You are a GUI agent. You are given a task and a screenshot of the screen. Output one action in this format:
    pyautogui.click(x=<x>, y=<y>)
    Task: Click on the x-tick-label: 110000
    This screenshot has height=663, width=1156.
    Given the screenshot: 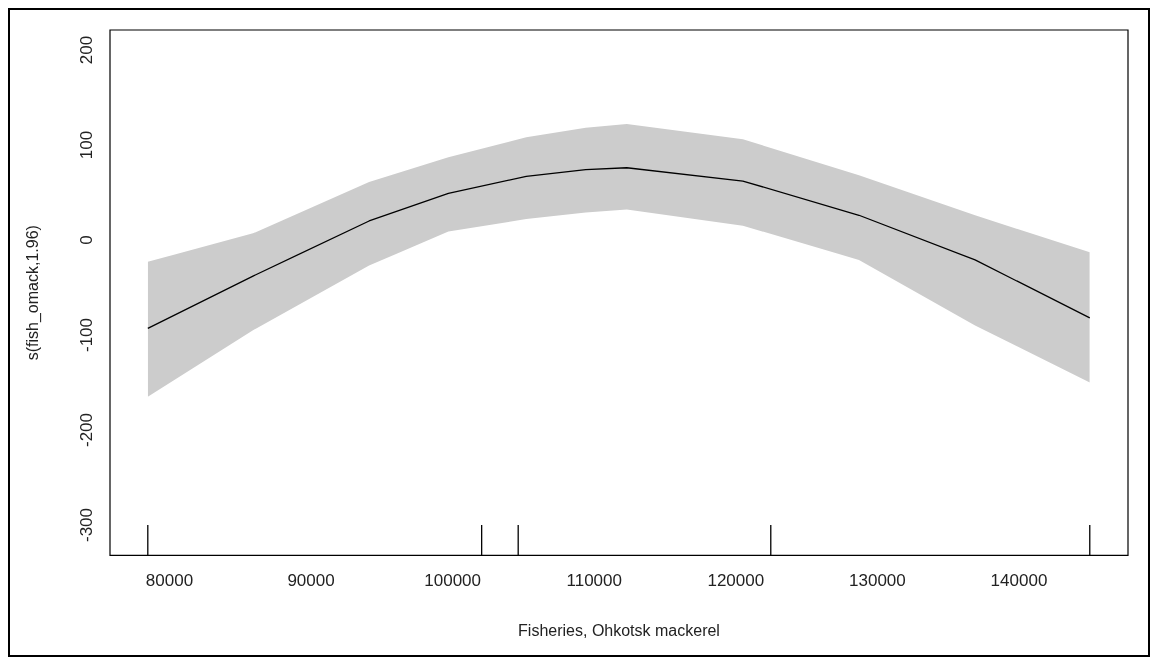 What is the action you would take?
    pyautogui.click(x=594, y=581)
    